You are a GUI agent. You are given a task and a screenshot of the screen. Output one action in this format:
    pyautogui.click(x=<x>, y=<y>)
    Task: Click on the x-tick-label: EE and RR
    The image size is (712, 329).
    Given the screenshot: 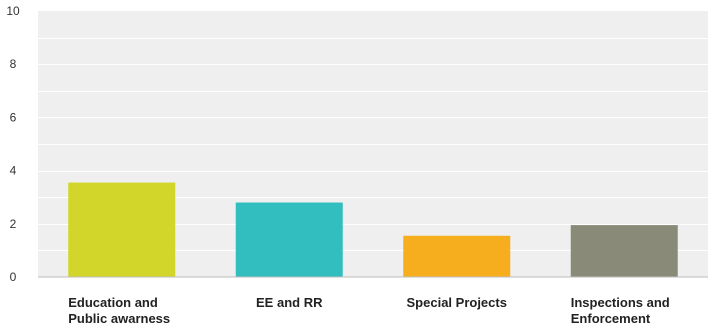 What is the action you would take?
    pyautogui.click(x=289, y=302)
    